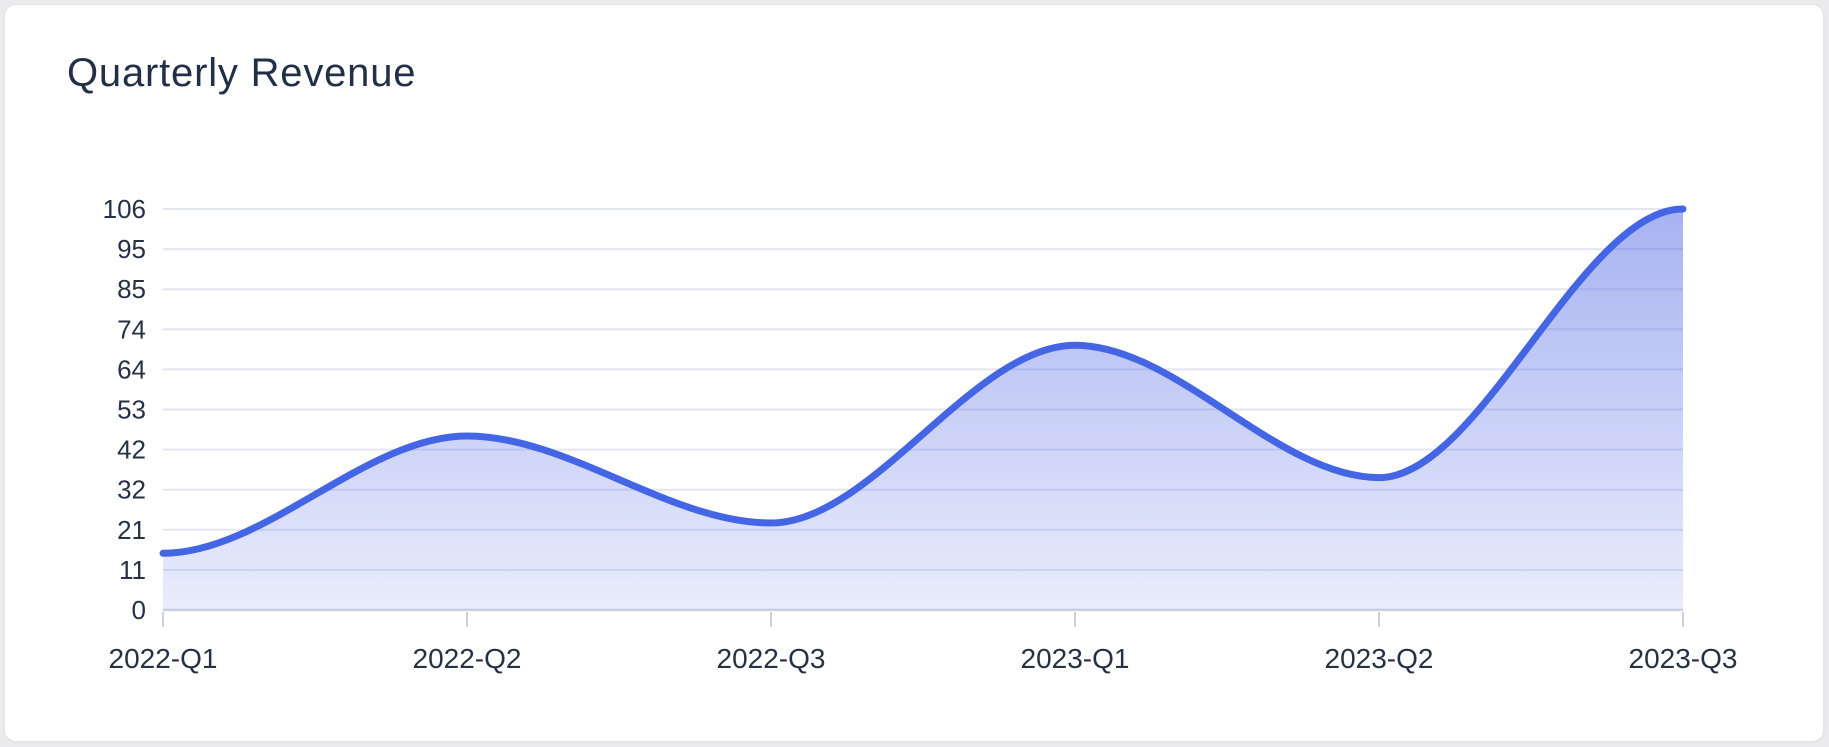 The width and height of the screenshot is (1829, 747). What do you see at coordinates (1075, 658) in the screenshot?
I see `x-axis-label: 2023-Q1` at bounding box center [1075, 658].